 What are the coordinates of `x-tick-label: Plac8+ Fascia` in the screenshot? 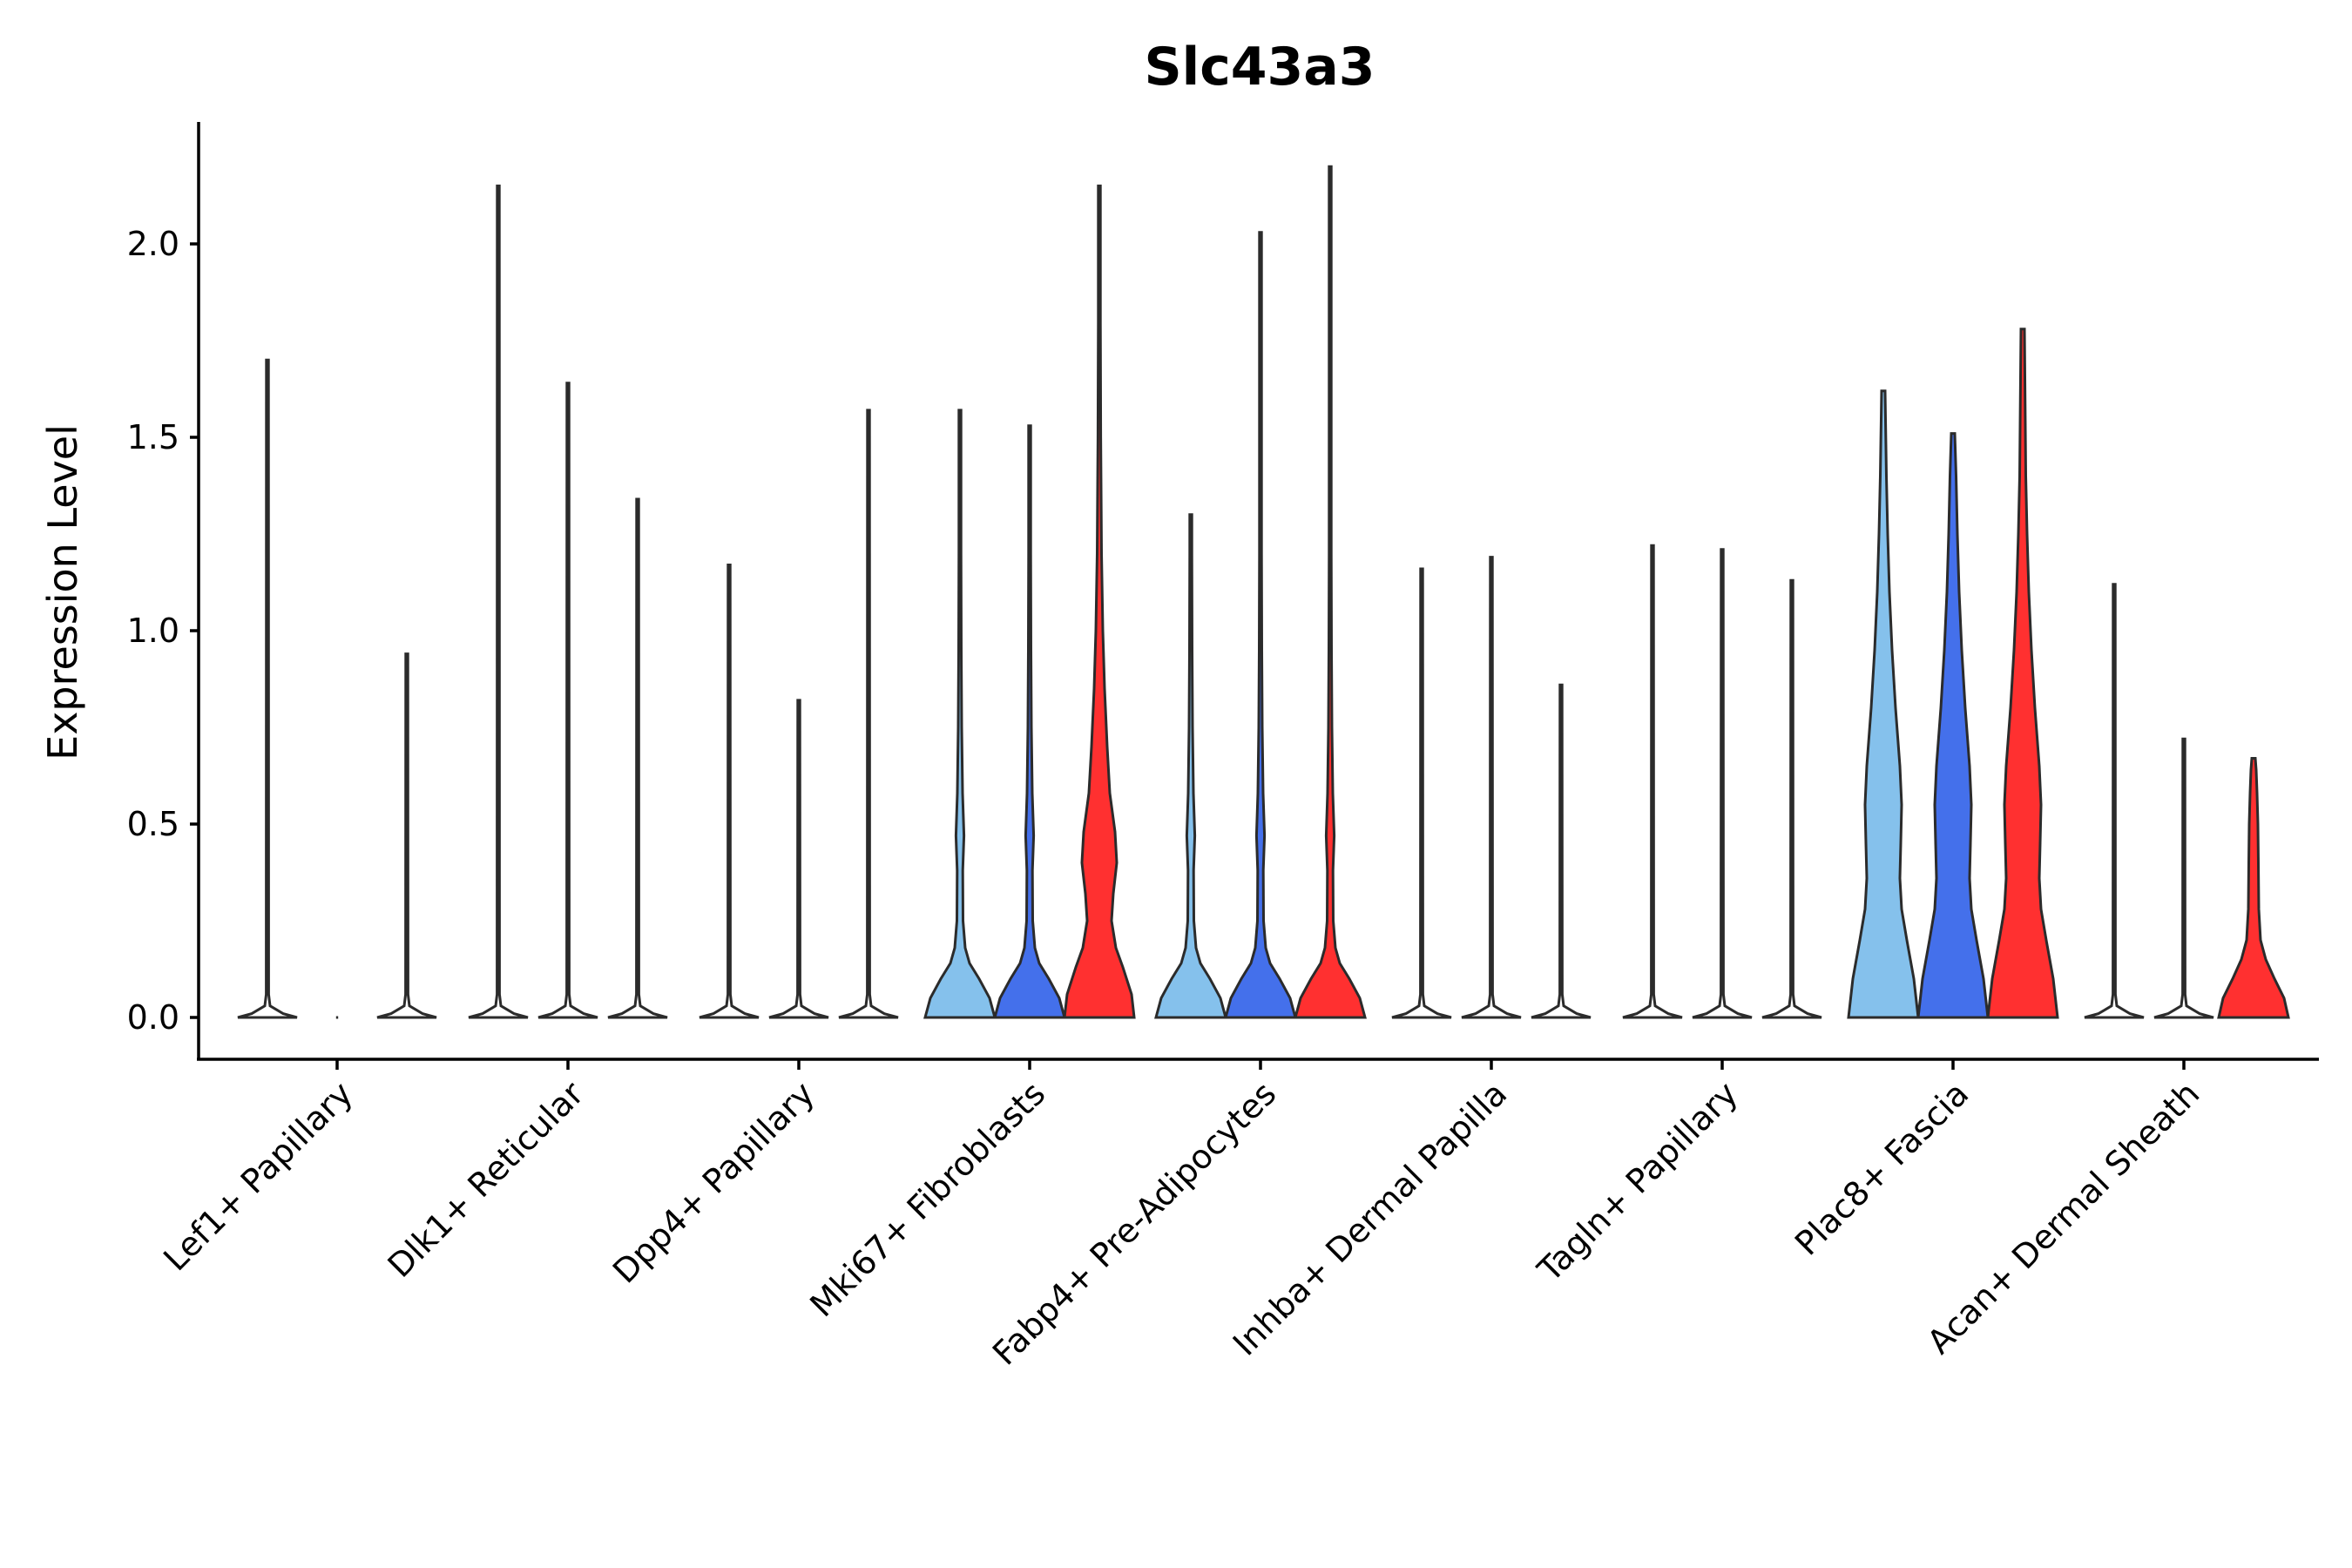 It's located at (1882, 1168).